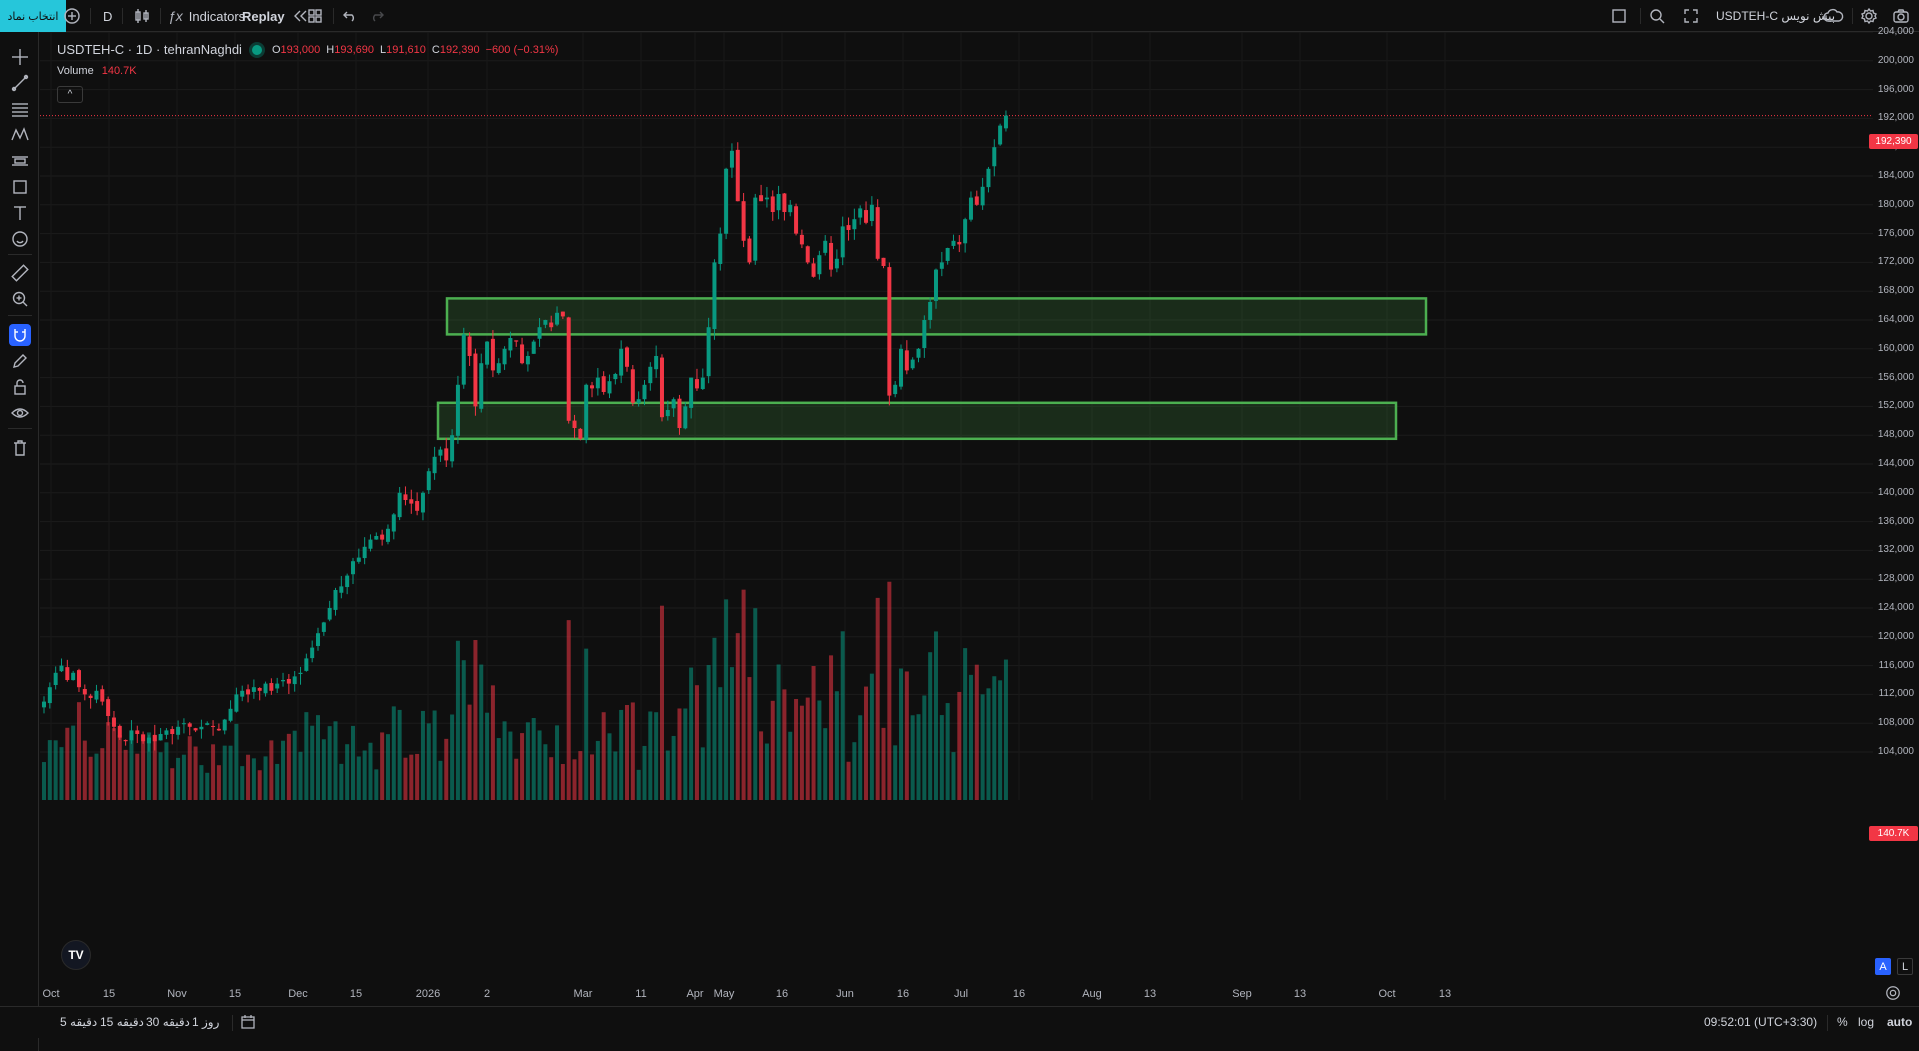 This screenshot has width=1919, height=1051. What do you see at coordinates (20, 213) in the screenshot?
I see `text-tool` at bounding box center [20, 213].